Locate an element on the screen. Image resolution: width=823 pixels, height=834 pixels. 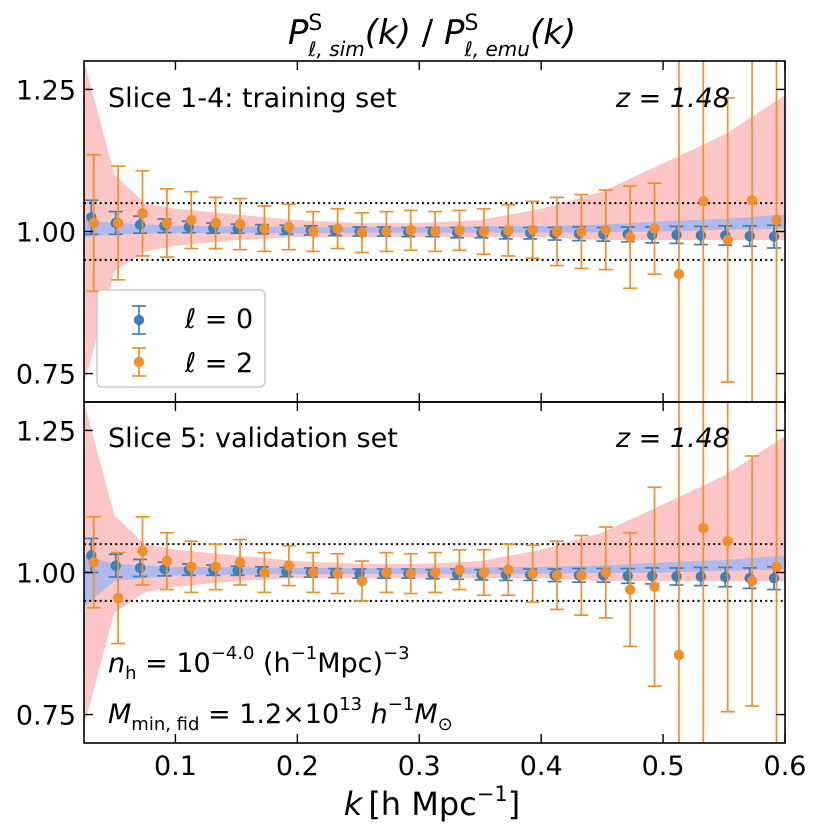
mmin-annotation: Mmin, fid = 1.2×1013 h−1M⊙ is located at coordinates (280, 714).